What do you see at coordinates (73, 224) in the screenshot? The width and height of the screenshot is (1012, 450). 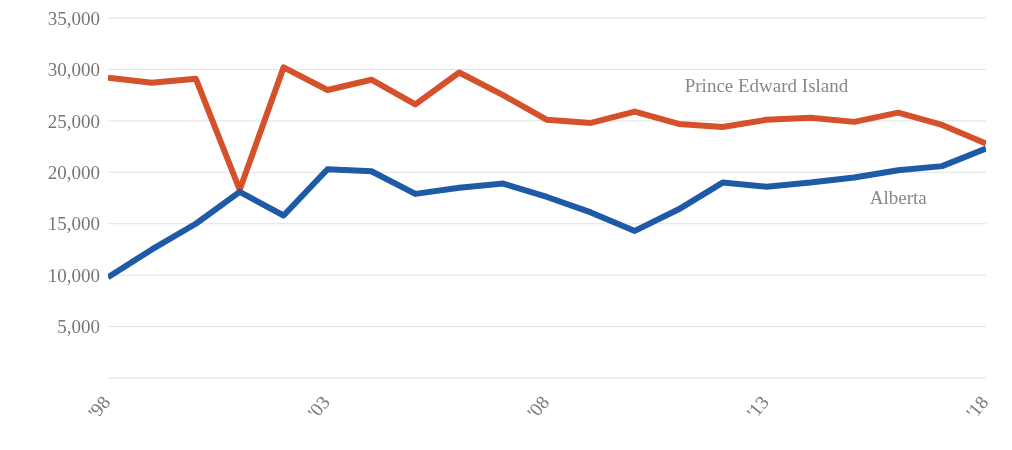 I see `y-tick-label: 15,000` at bounding box center [73, 224].